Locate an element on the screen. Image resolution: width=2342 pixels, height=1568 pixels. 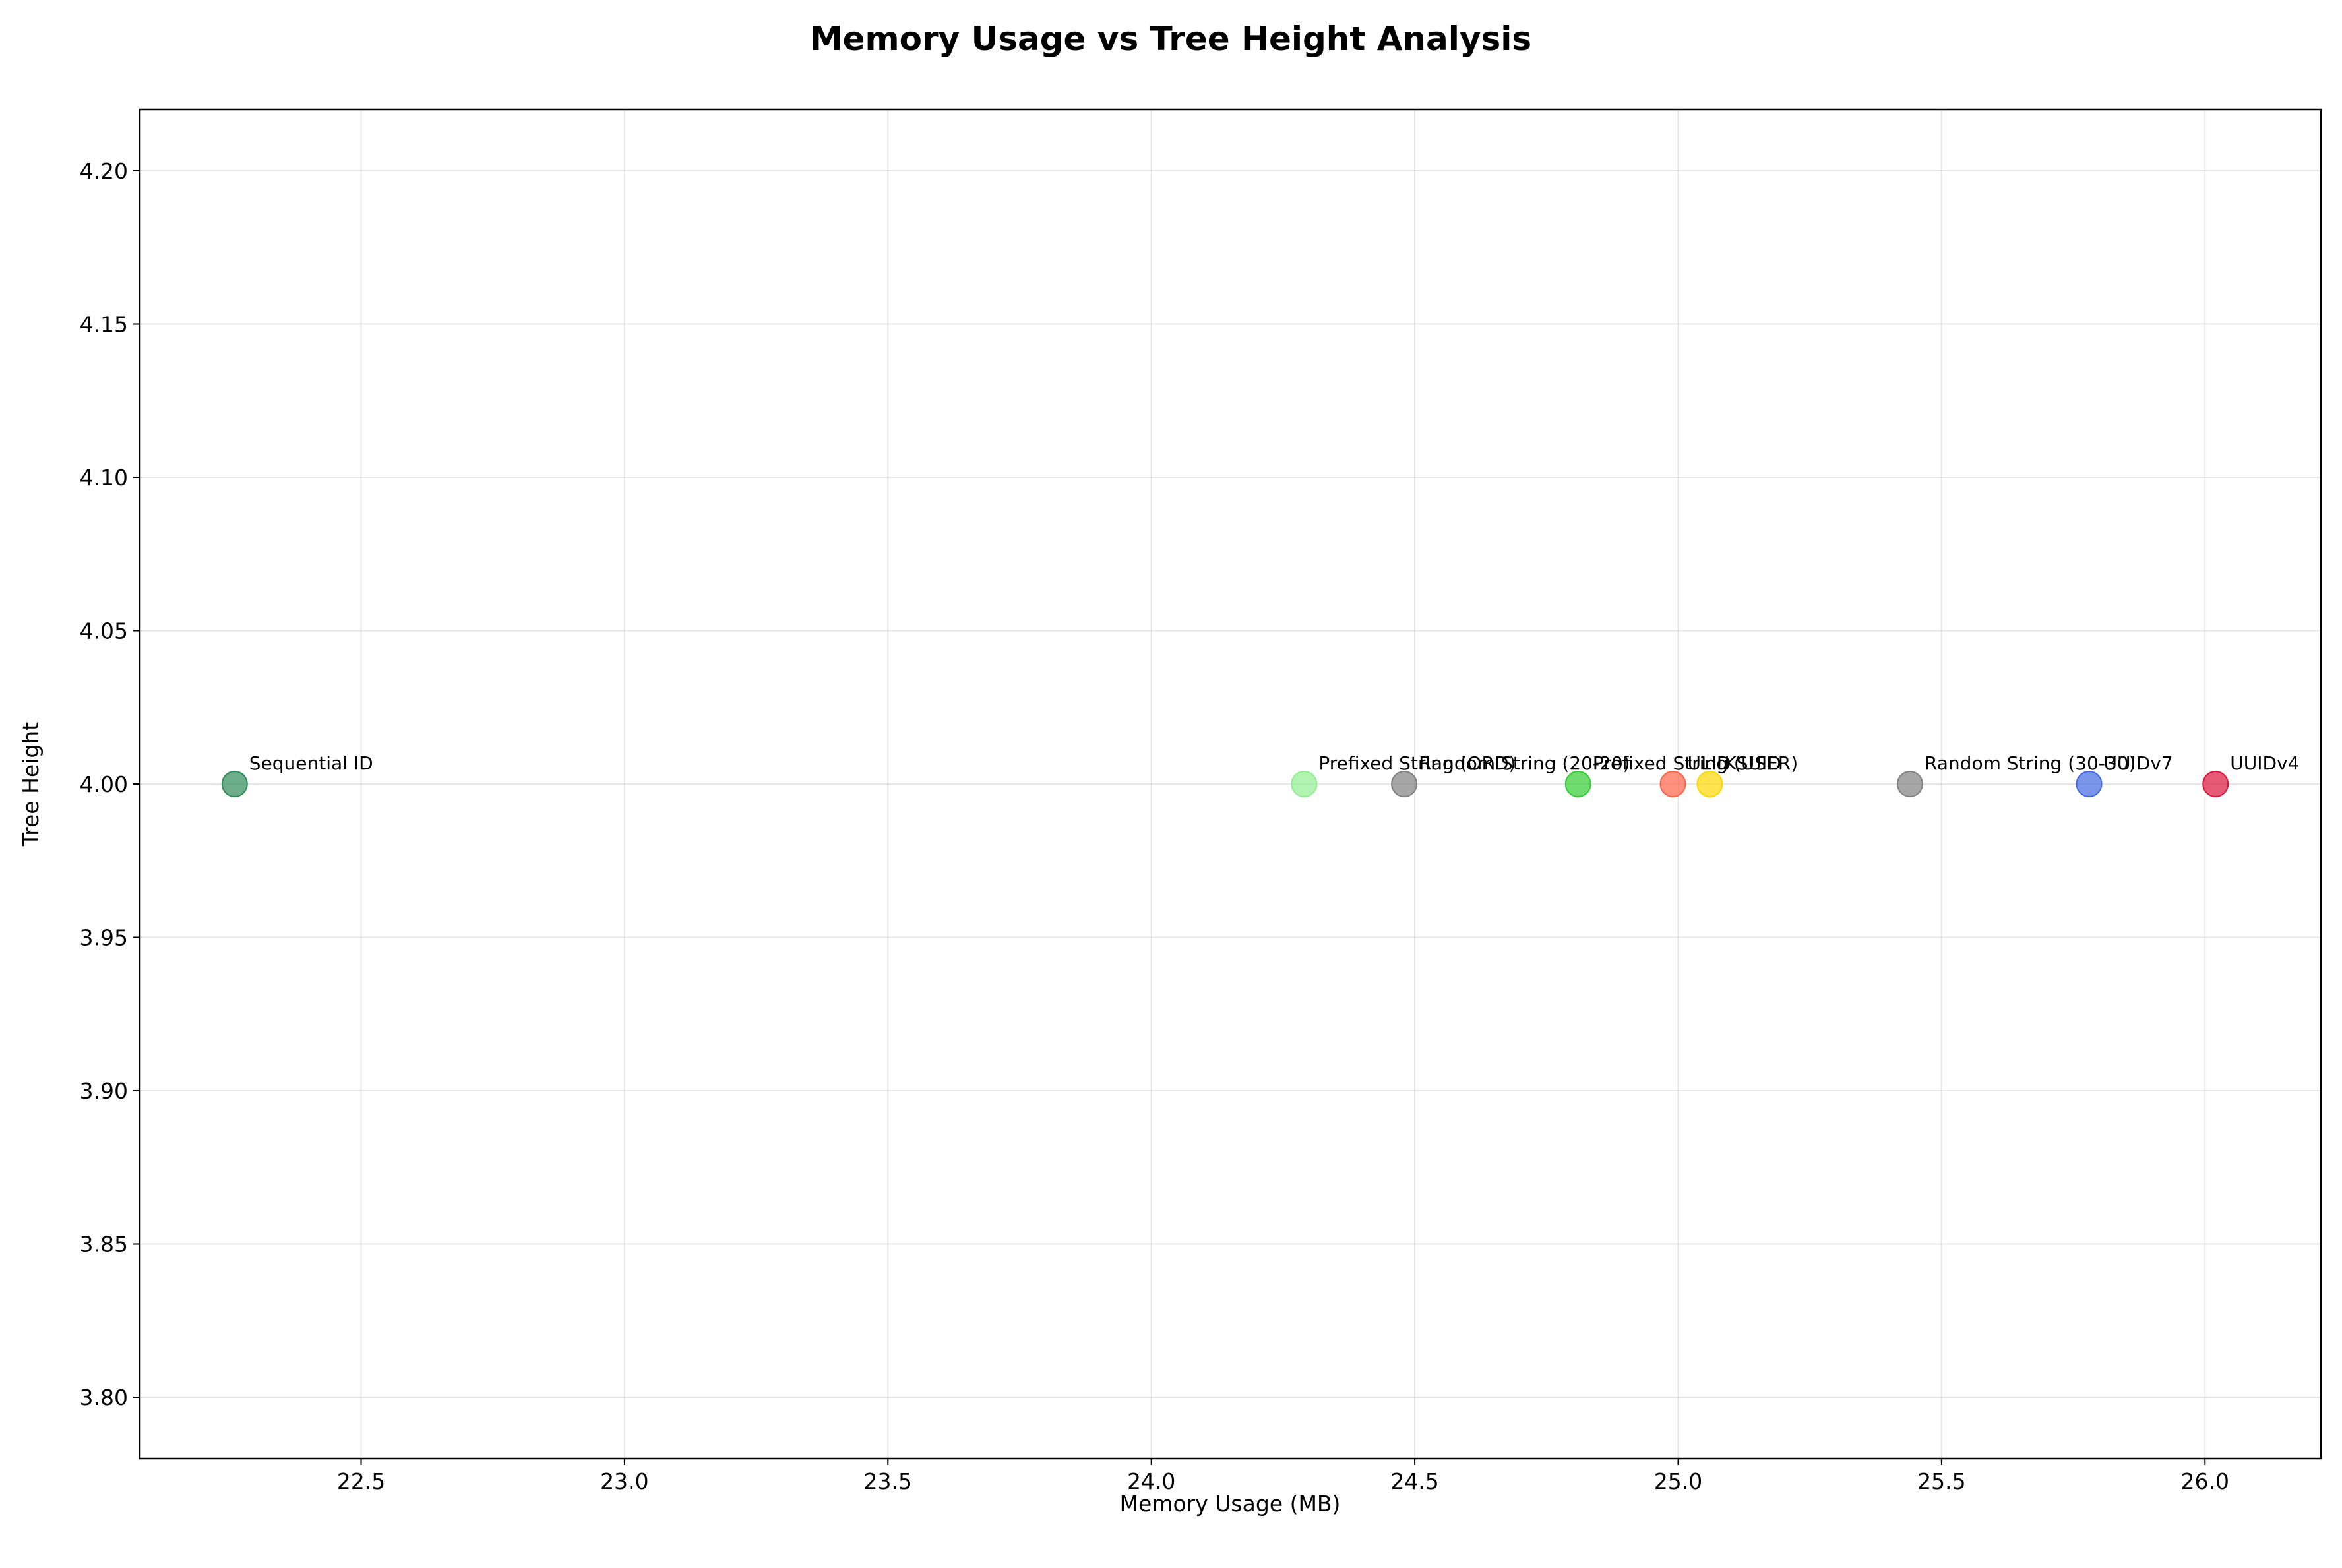
data-point-label: UUIDv7 is located at coordinates (2138, 763).